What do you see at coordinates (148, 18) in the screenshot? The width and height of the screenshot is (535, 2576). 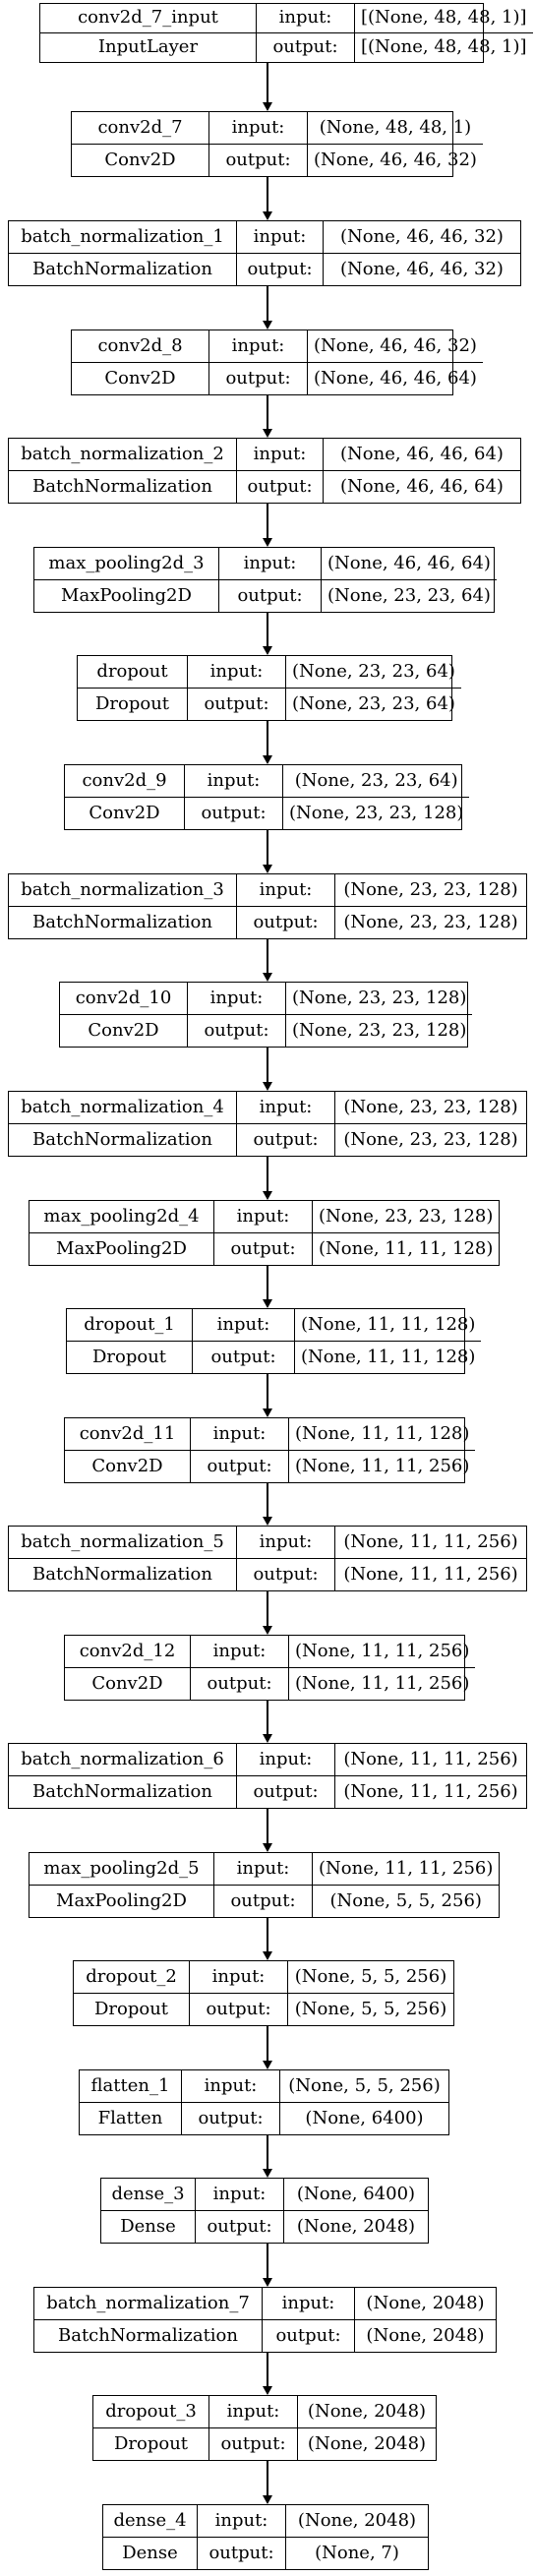 I see `layer-name: conv2d_7_input` at bounding box center [148, 18].